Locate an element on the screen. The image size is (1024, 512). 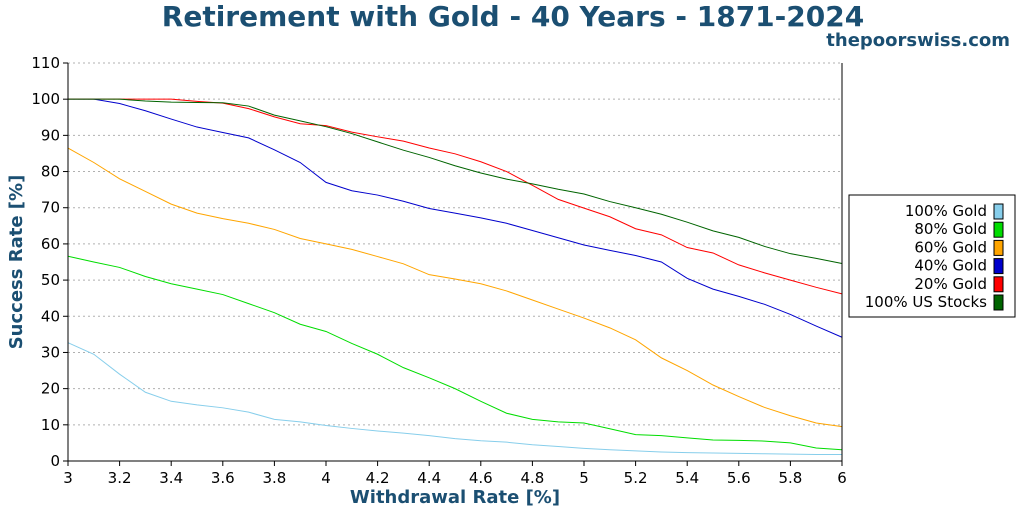
x-tick-label: 4.2 is located at coordinates (378, 478).